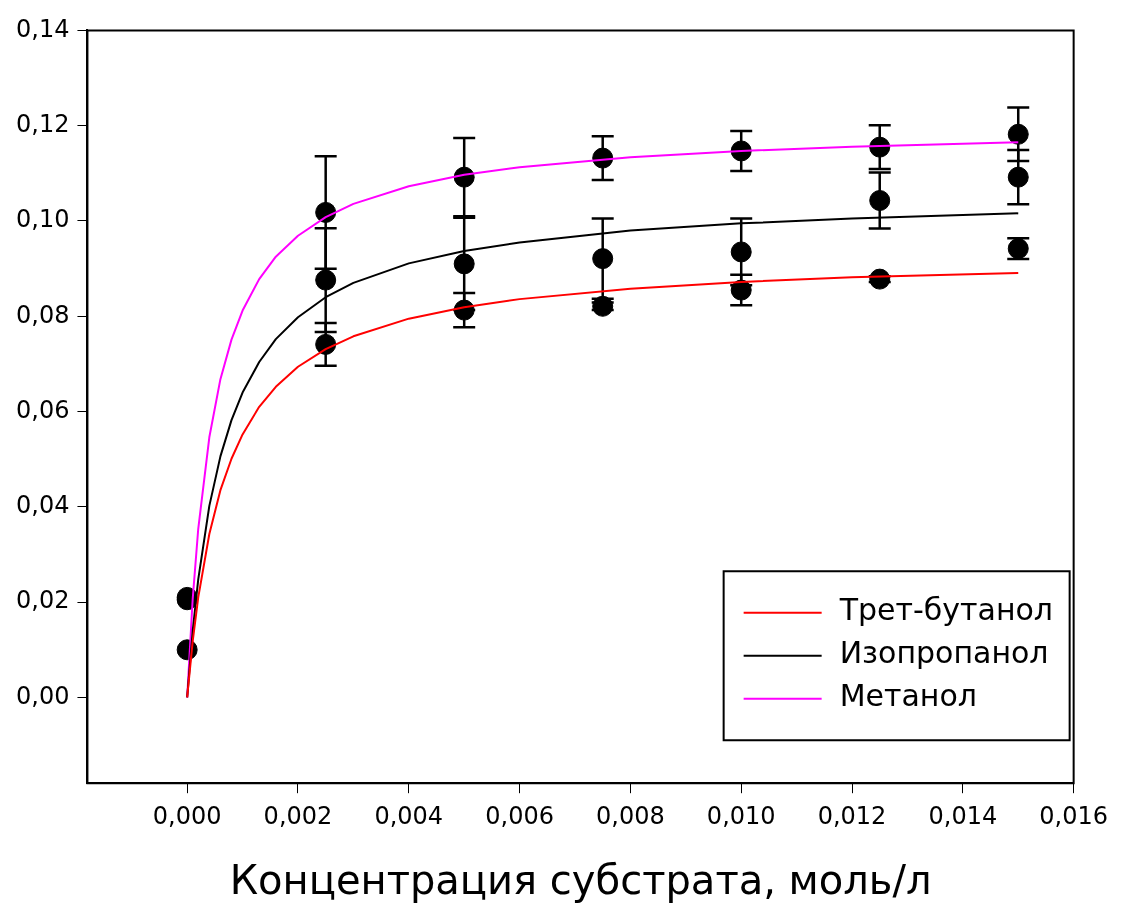 The image size is (1132, 918). What do you see at coordinates (43, 314) in the screenshot?
I see `y-tick-label: 0,08` at bounding box center [43, 314].